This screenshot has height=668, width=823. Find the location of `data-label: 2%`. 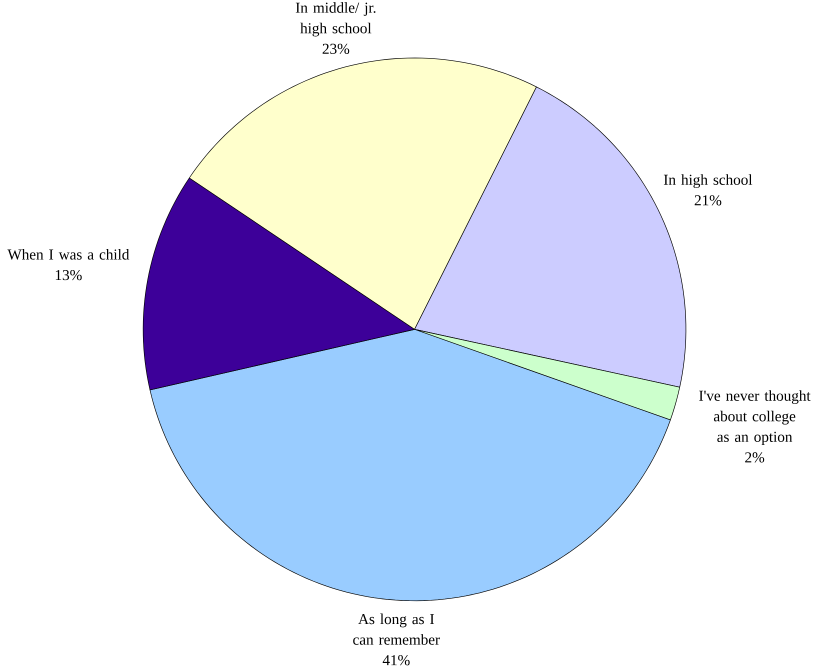

data-label: 2% is located at coordinates (754, 457).